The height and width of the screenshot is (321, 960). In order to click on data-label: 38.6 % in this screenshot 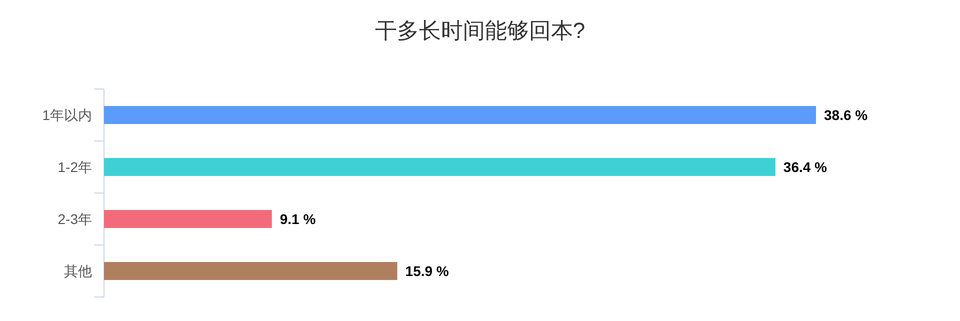, I will do `click(846, 115)`.